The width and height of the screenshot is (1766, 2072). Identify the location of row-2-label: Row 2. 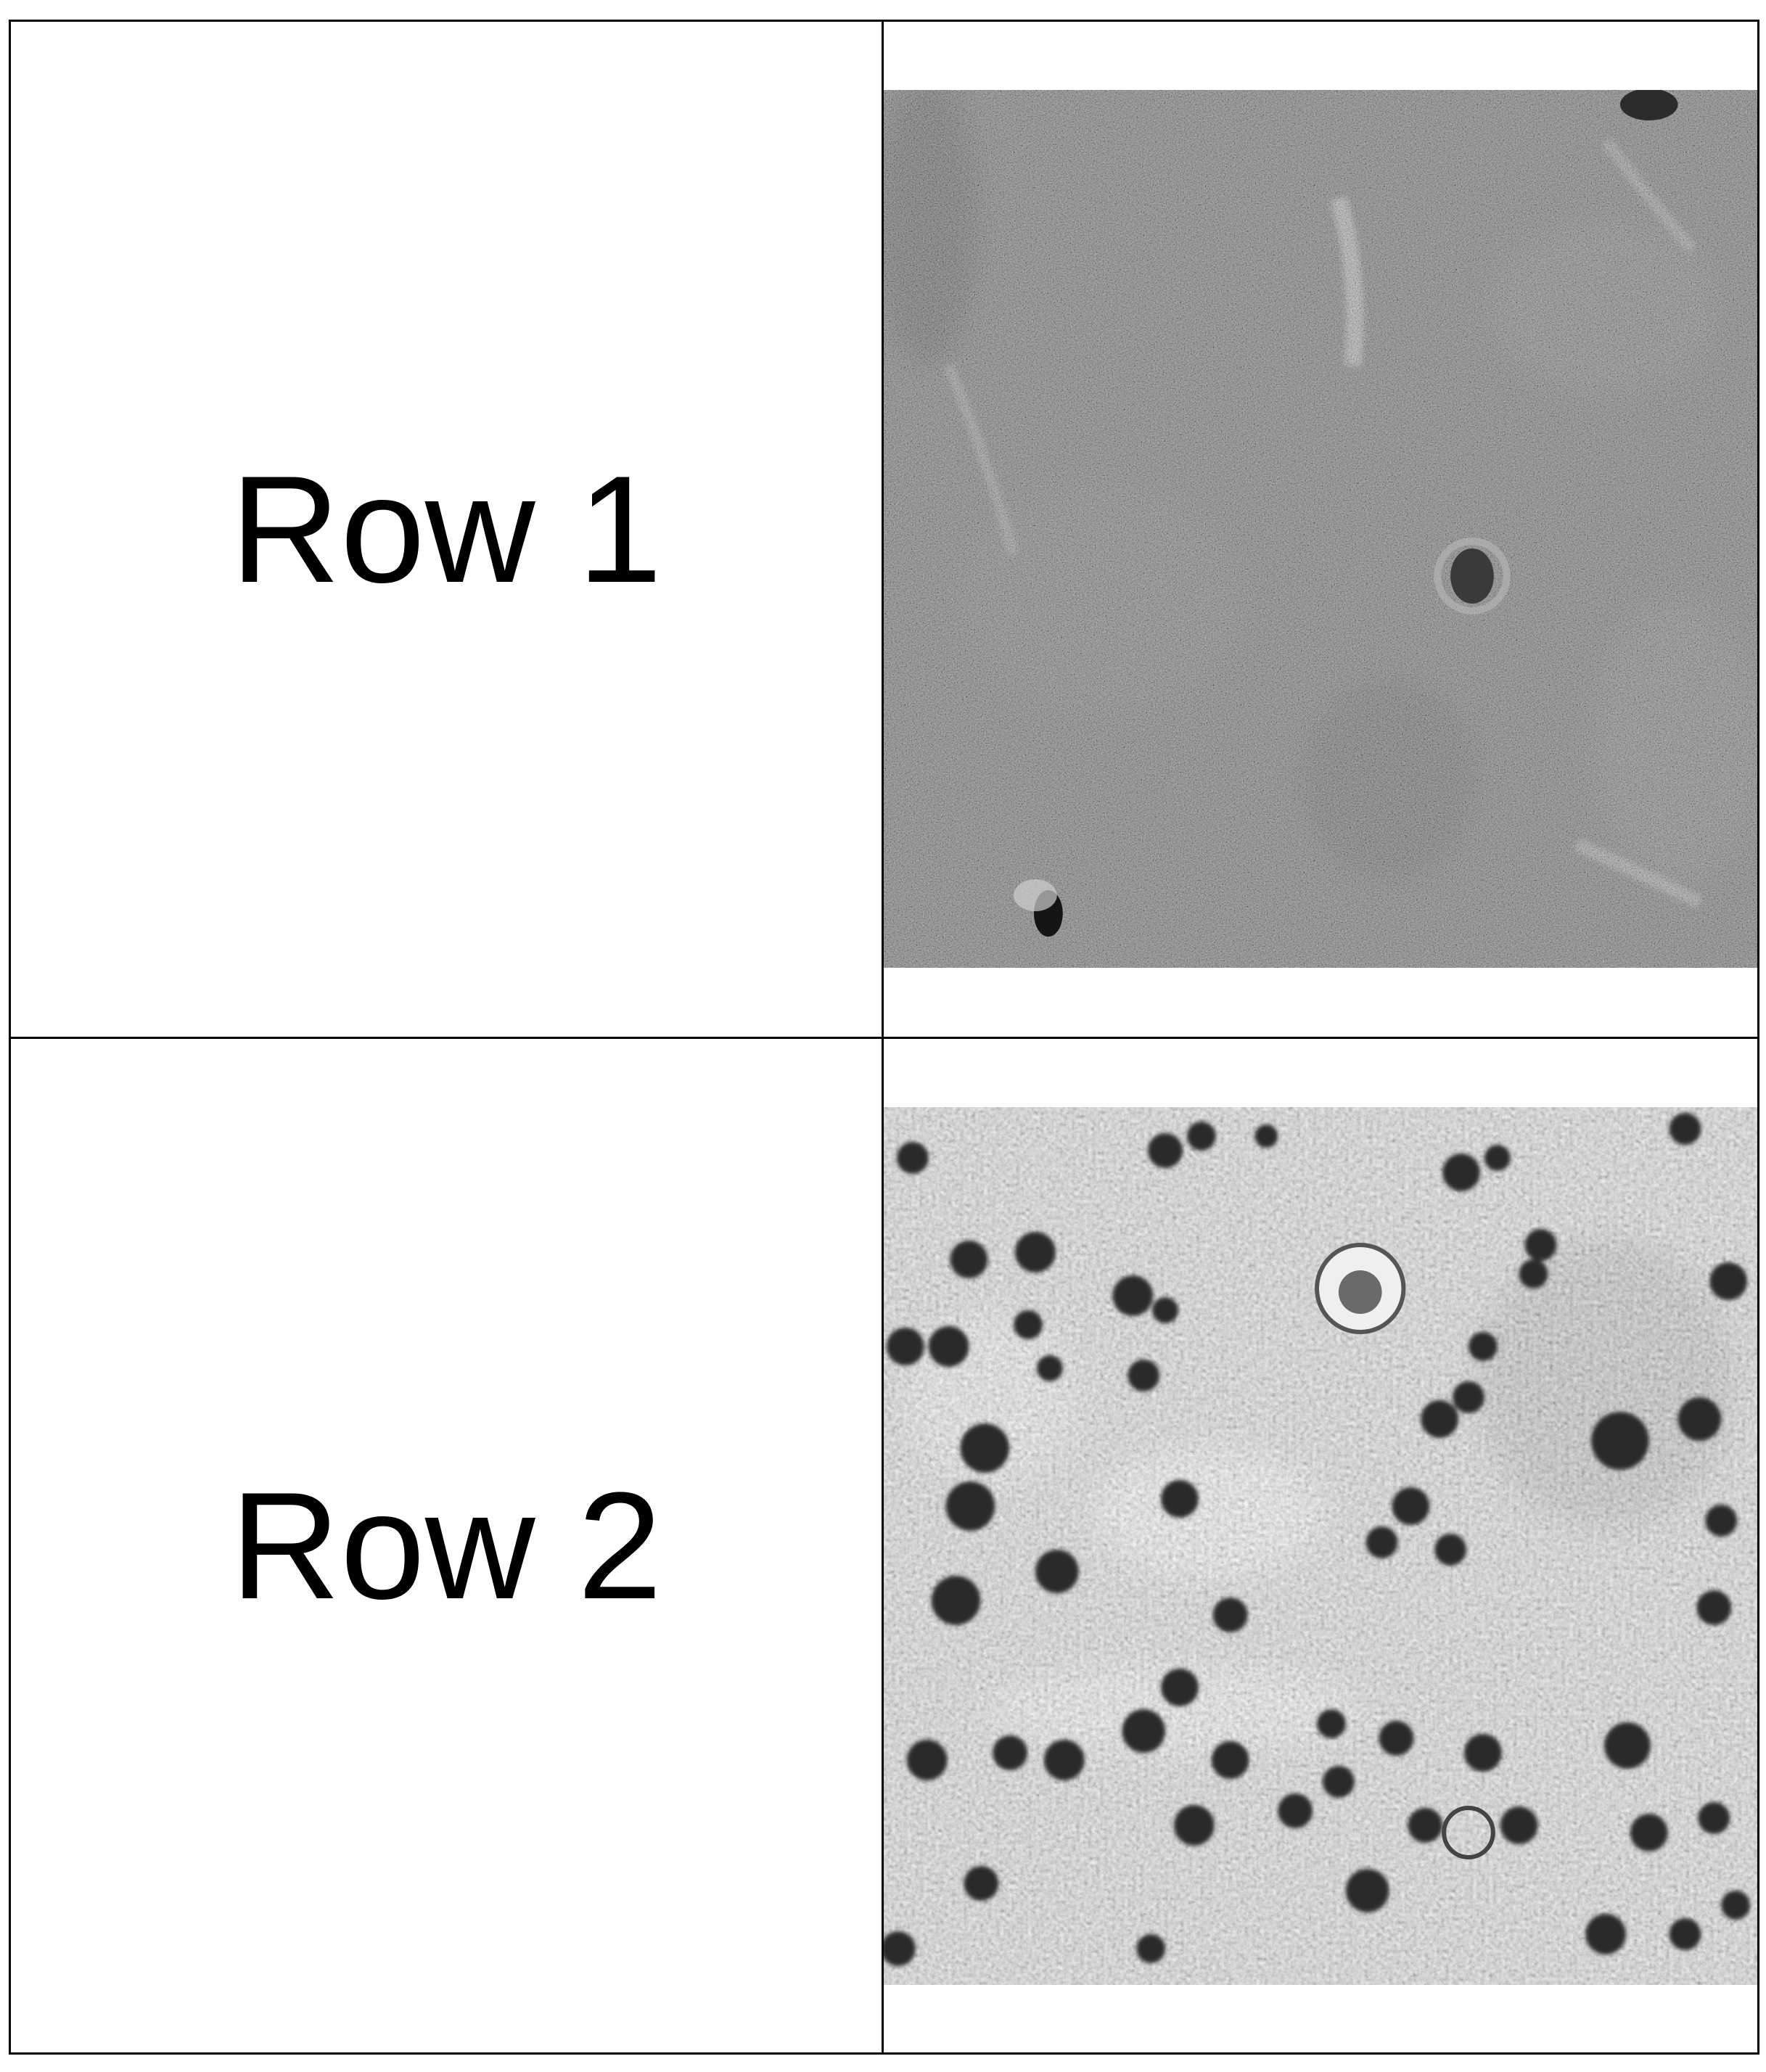
(446, 1545).